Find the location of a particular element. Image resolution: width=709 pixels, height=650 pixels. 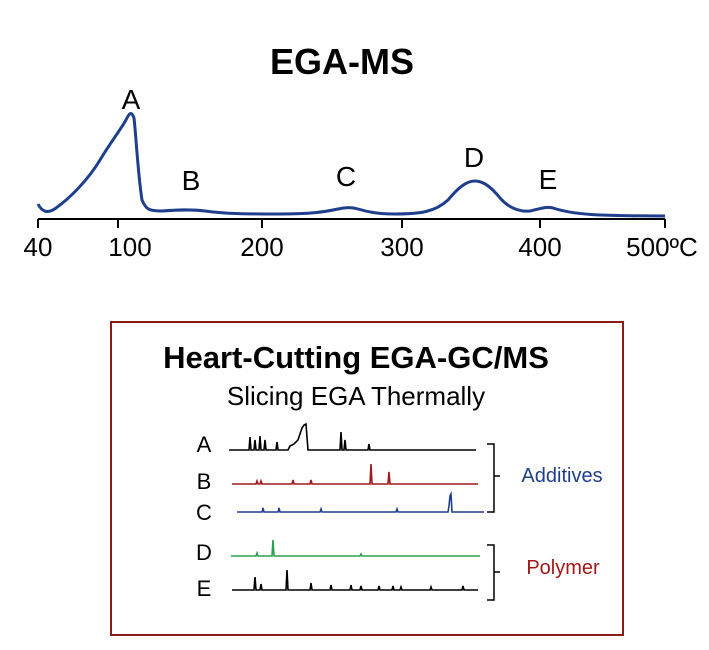

group-label-additives: Additives is located at coordinates (561, 476).